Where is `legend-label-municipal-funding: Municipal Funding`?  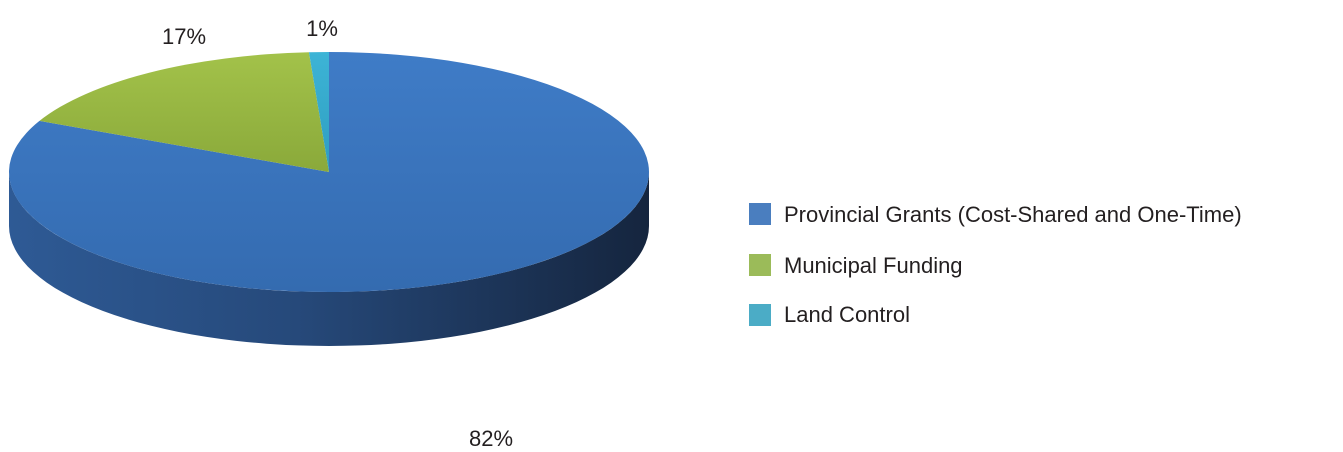 legend-label-municipal-funding: Municipal Funding is located at coordinates (873, 265).